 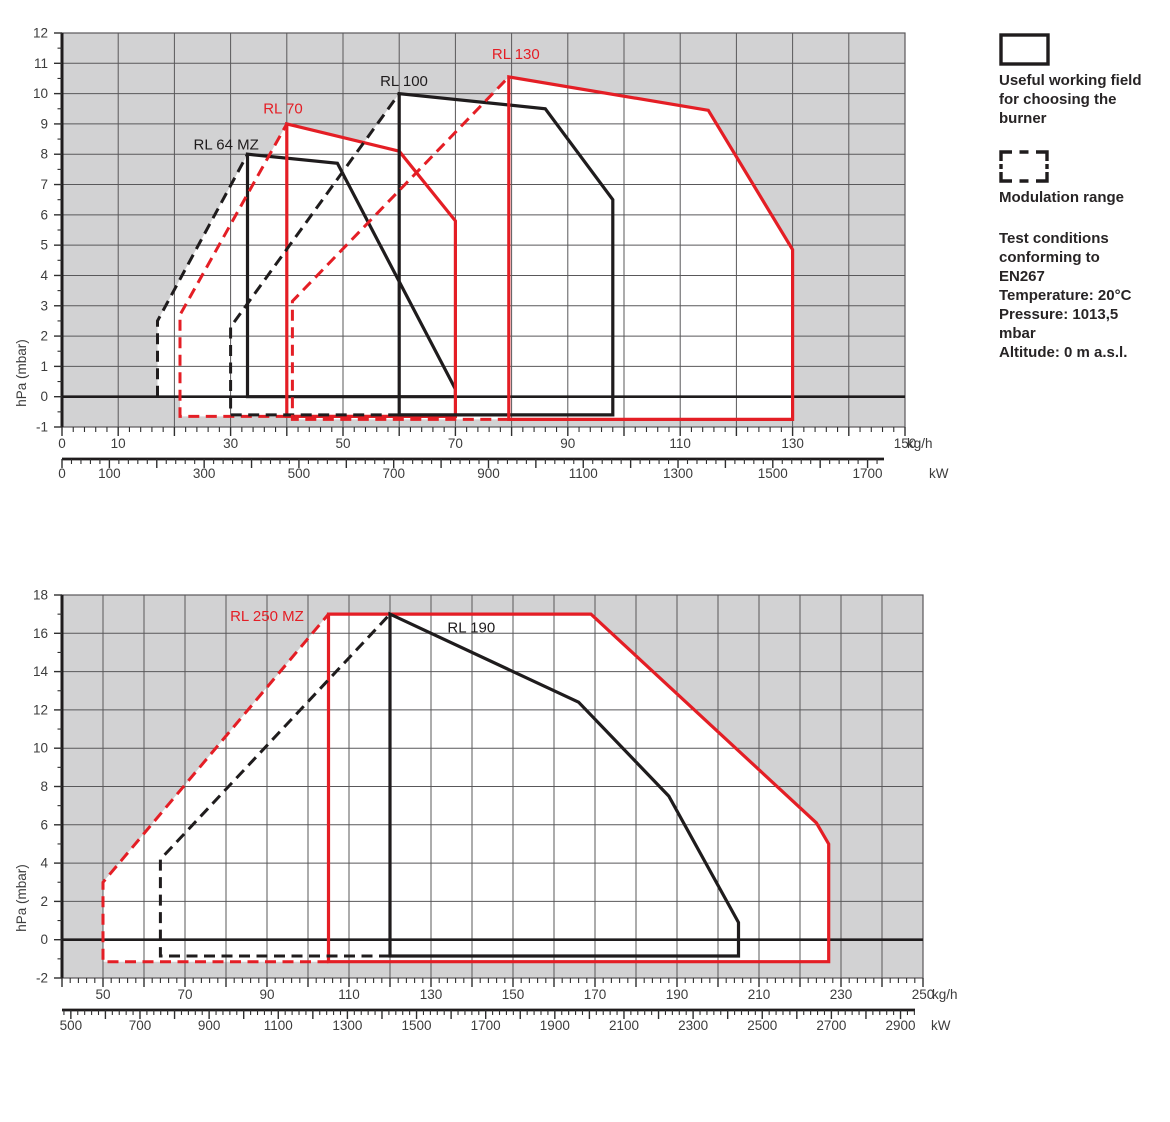 I want to click on kw-tick-label: 0, so click(x=62, y=473).